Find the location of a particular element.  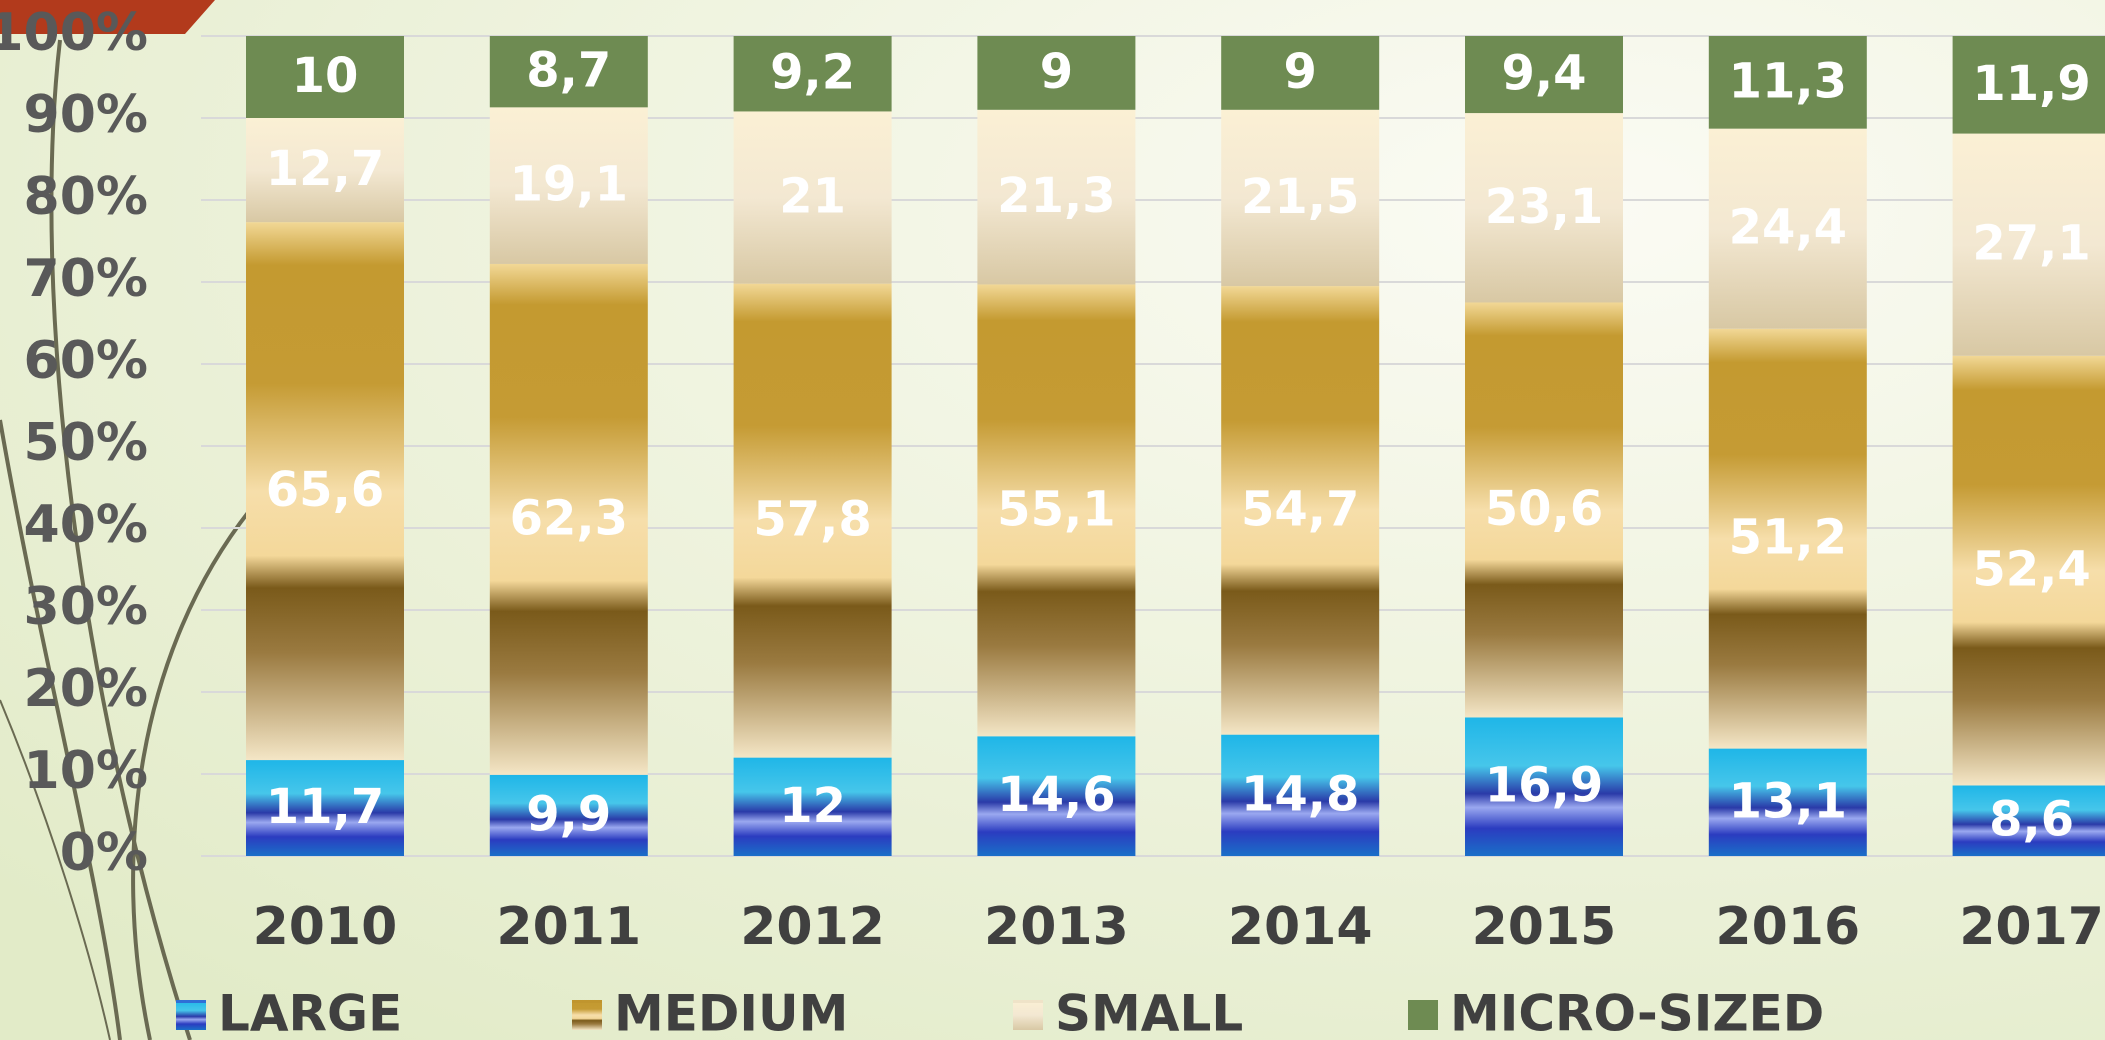

y-tick-label: 10% is located at coordinates (86, 771).